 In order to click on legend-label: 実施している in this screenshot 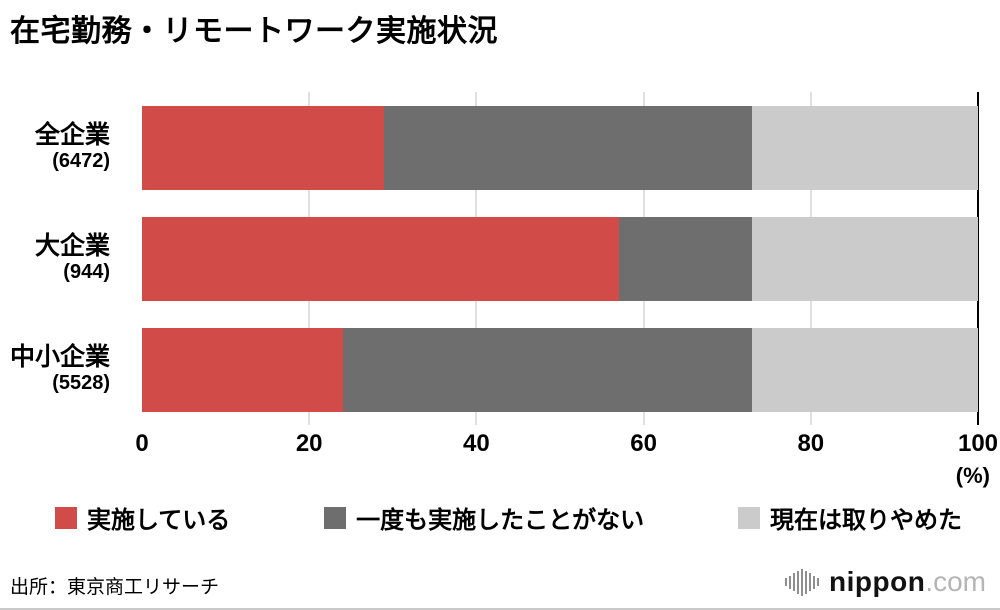, I will do `click(159, 520)`.